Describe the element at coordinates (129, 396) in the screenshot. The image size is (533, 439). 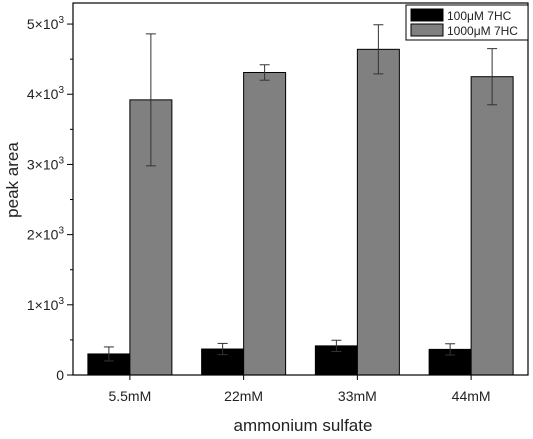
I see `x-tick-label-0: 5.5mM` at that location.